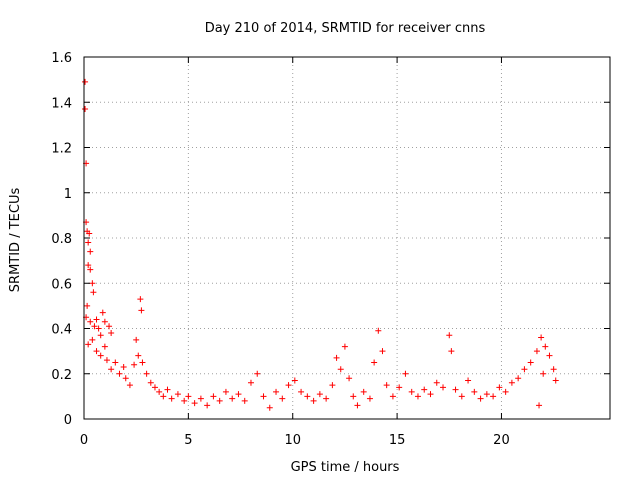 Image resolution: width=640 pixels, height=480 pixels. Describe the element at coordinates (188, 440) in the screenshot. I see `x-tick-label: 5` at that location.